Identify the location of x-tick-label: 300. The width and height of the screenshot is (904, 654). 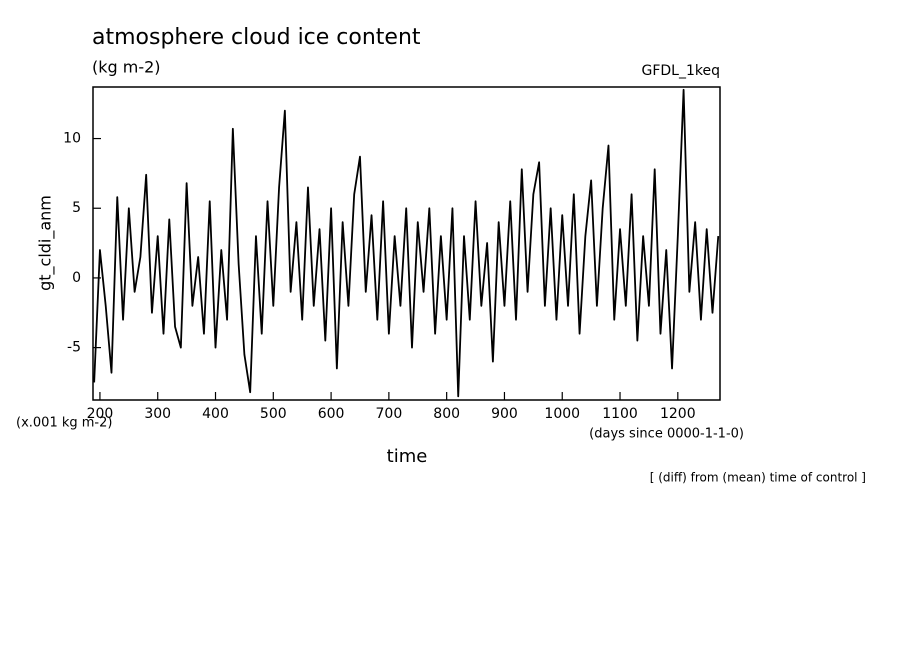
(157, 414).